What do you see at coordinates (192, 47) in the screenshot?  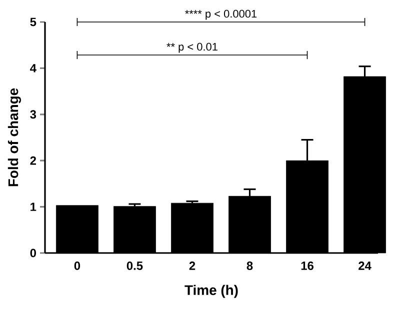 I see `annotation: ** p < 0.01` at bounding box center [192, 47].